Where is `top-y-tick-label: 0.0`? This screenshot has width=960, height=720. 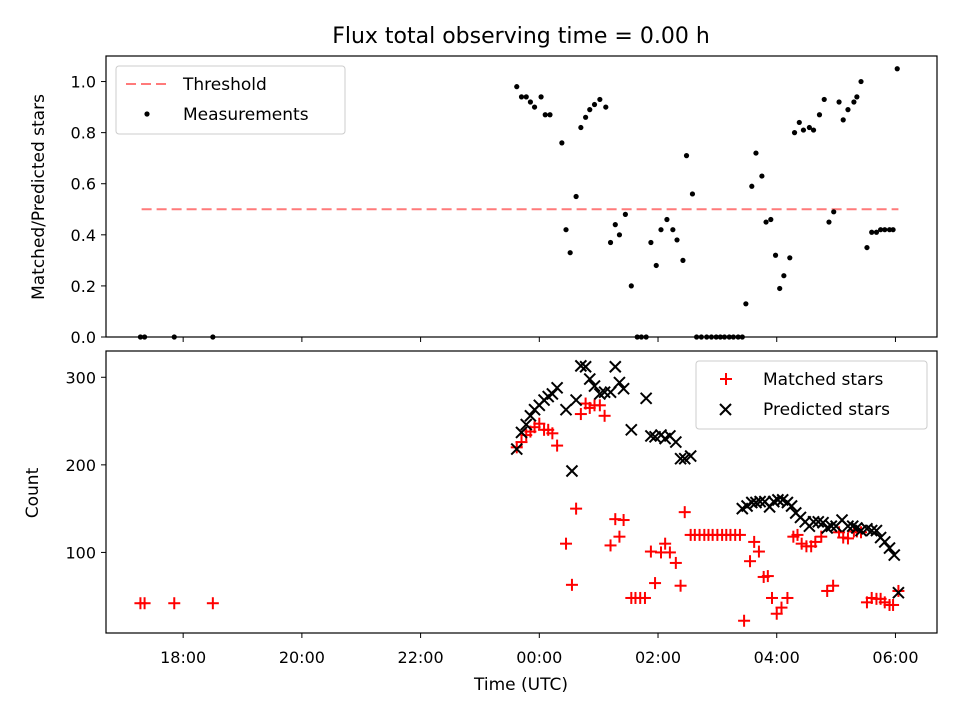
top-y-tick-label: 0.0 is located at coordinates (83, 337).